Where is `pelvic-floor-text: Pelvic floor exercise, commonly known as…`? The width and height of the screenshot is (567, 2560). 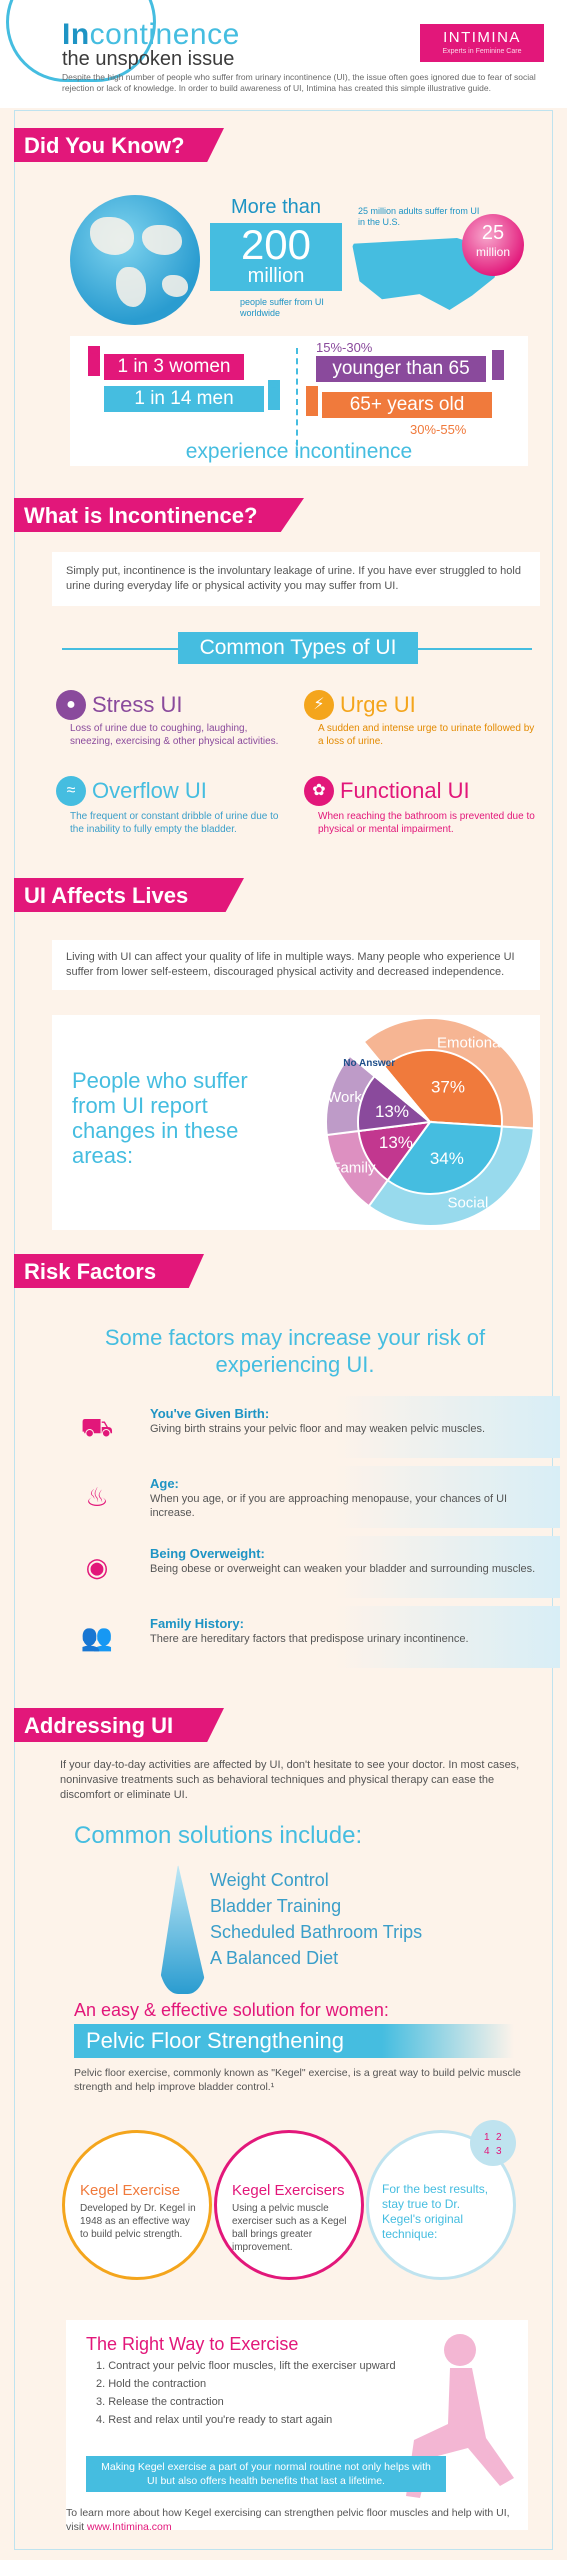
pelvic-floor-text: Pelvic floor exercise, commonly known as… is located at coordinates (297, 2080).